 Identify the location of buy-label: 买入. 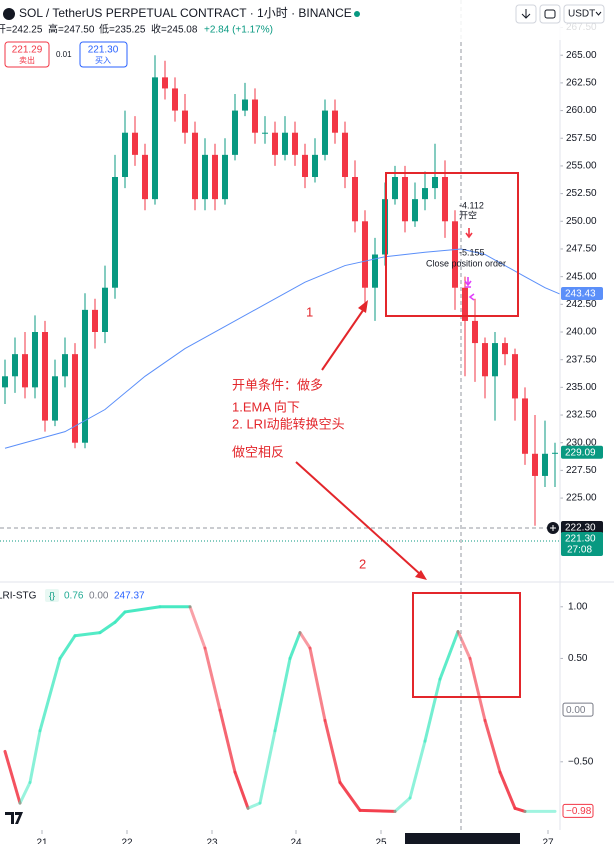
(103, 60).